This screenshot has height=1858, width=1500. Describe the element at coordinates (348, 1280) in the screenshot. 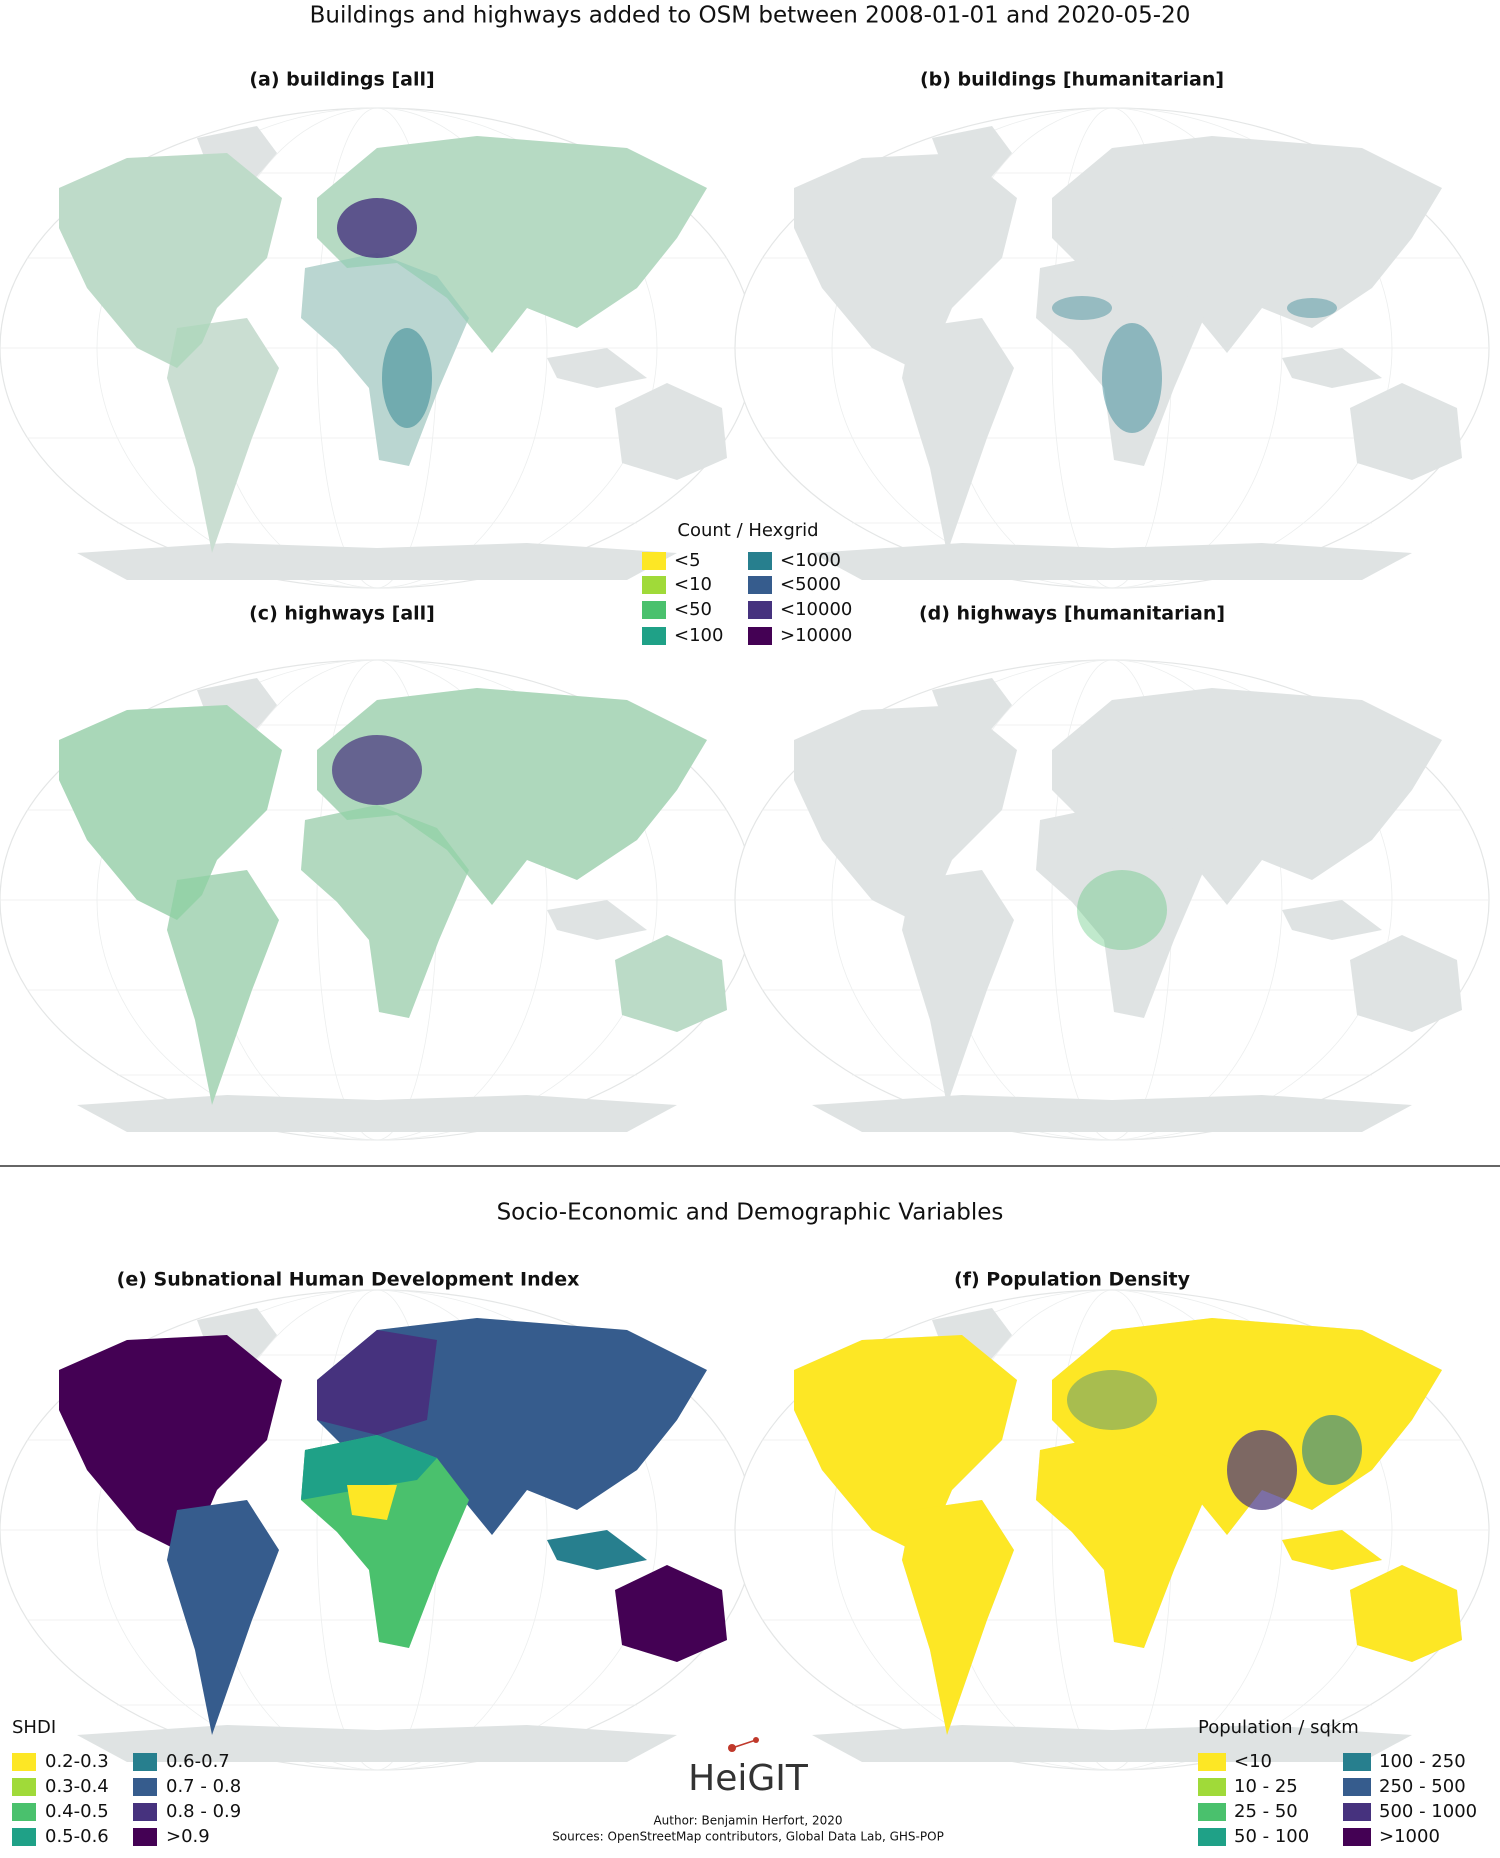

I see `panel-title: (e) Subnational Human Development Index` at that location.